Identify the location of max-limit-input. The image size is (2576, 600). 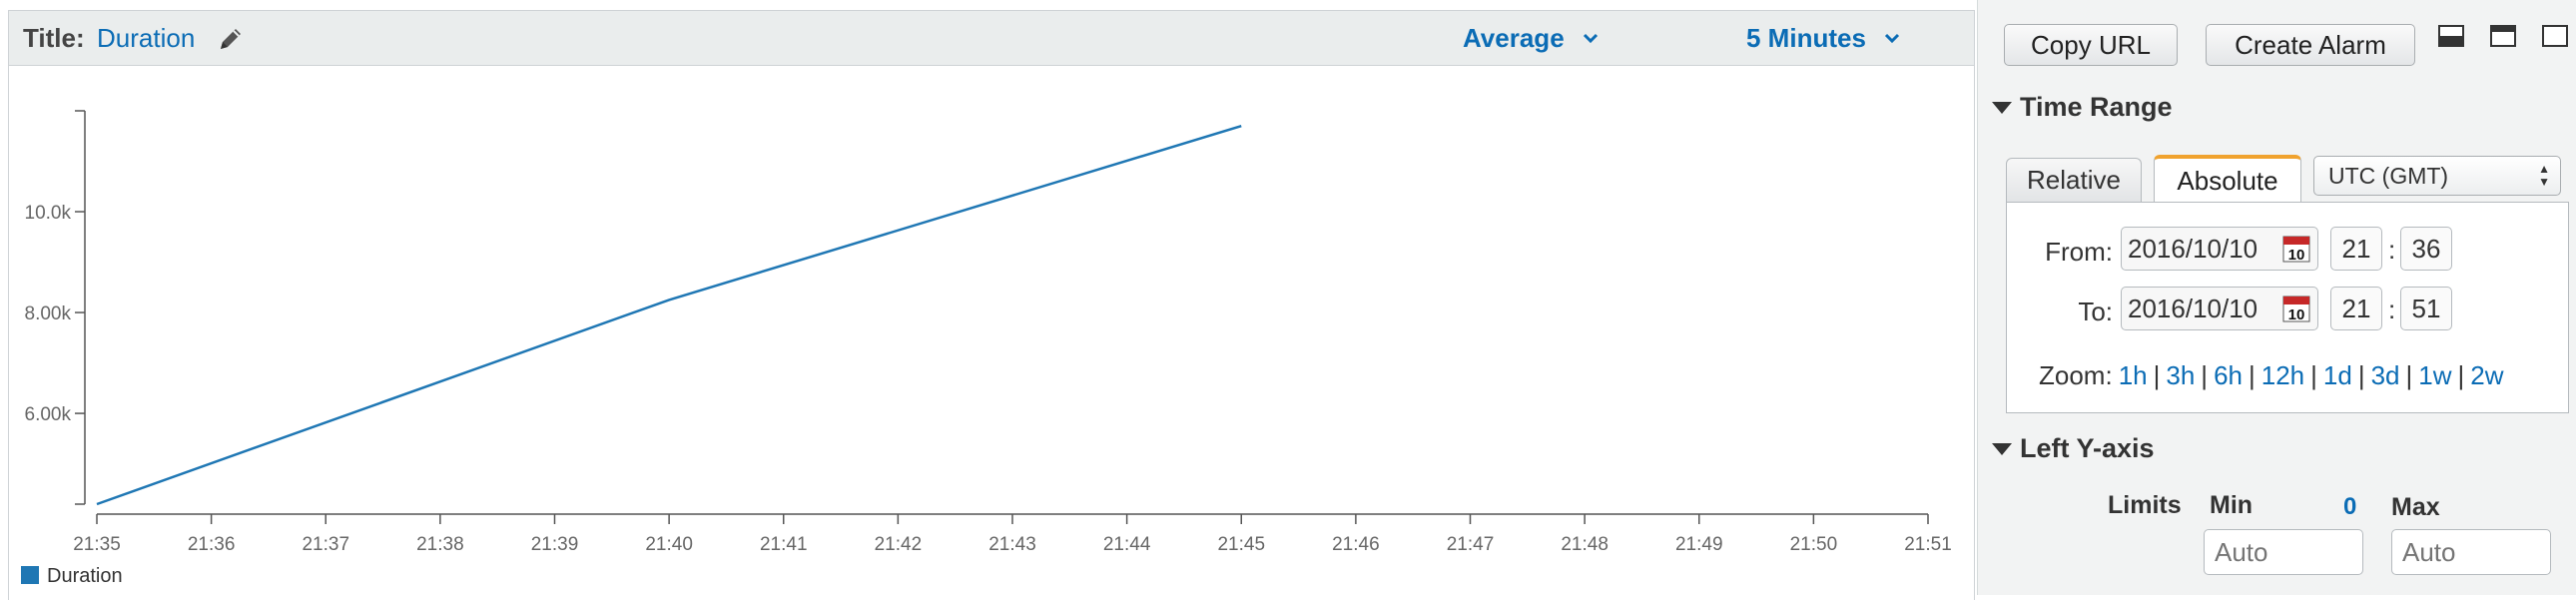
(2471, 552).